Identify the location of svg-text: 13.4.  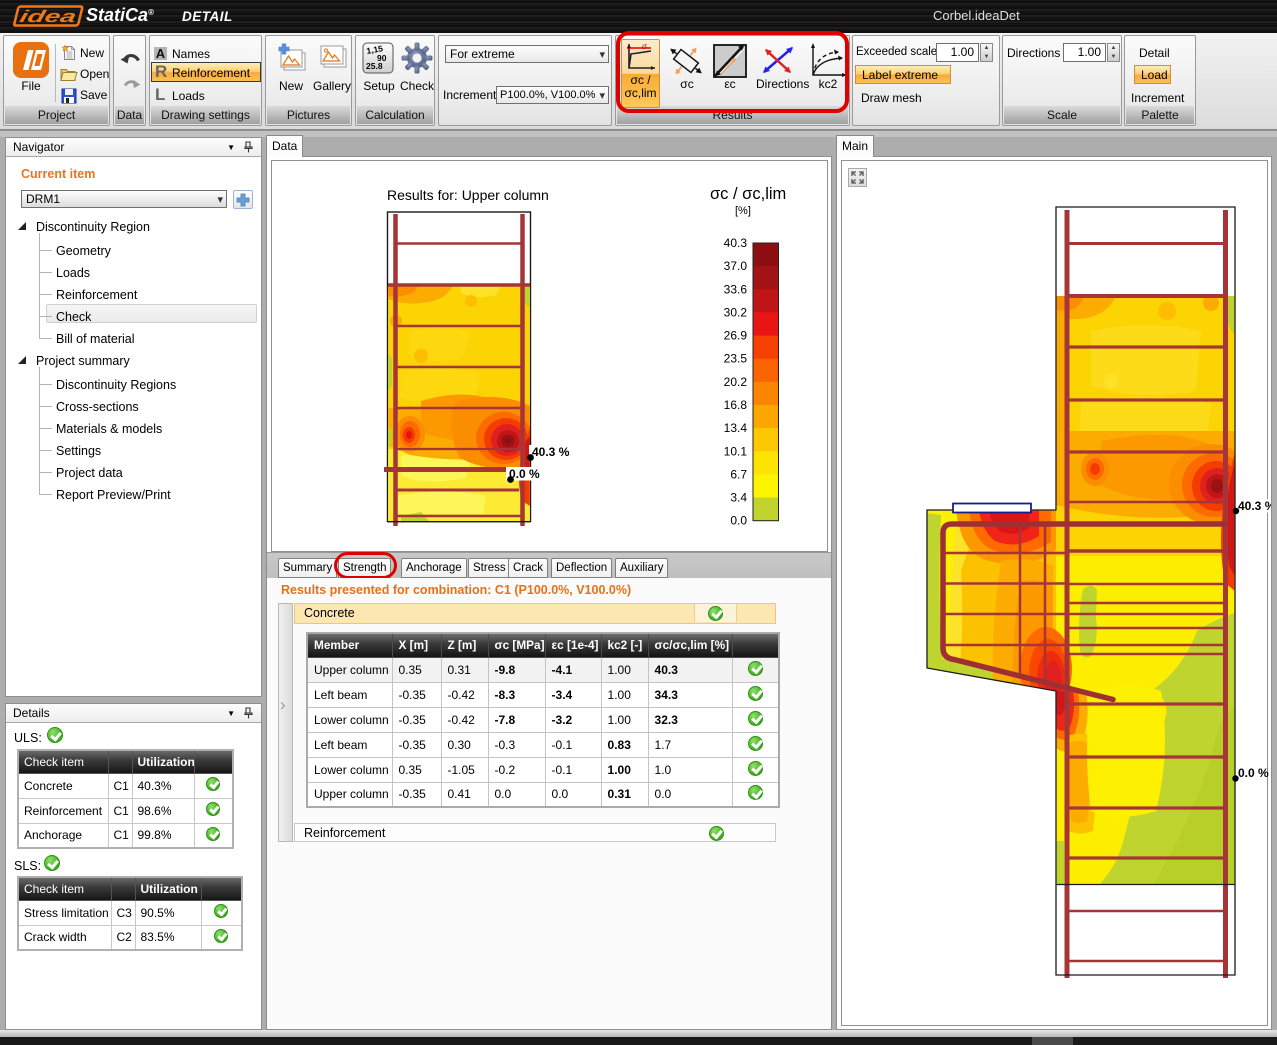
(736, 428).